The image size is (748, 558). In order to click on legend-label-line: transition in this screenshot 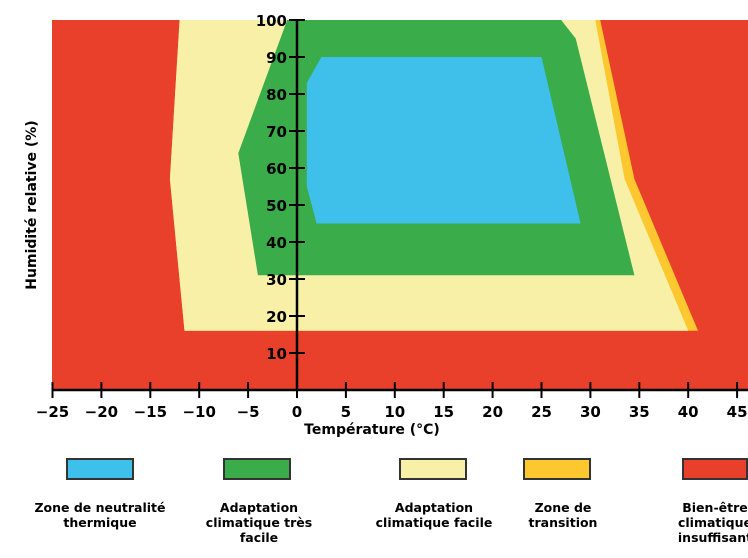, I will do `click(563, 522)`.